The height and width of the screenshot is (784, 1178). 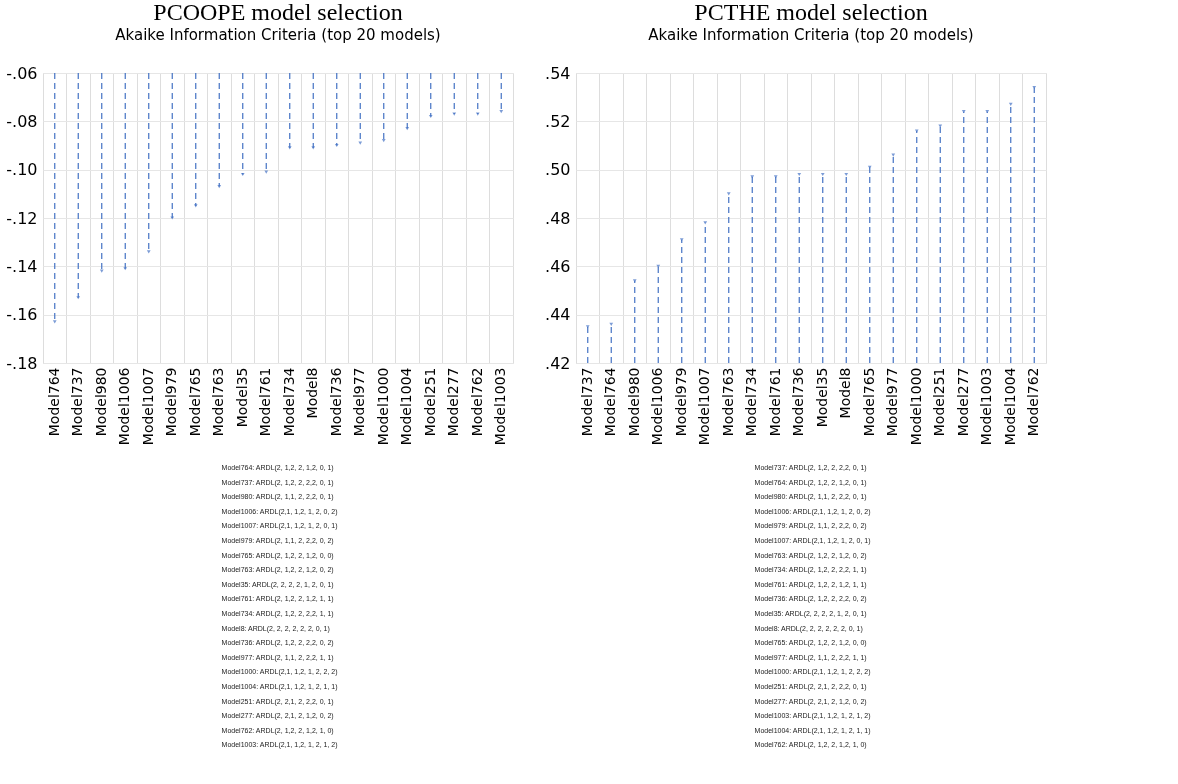 What do you see at coordinates (558, 73) in the screenshot?
I see `y-tick-label: .54` at bounding box center [558, 73].